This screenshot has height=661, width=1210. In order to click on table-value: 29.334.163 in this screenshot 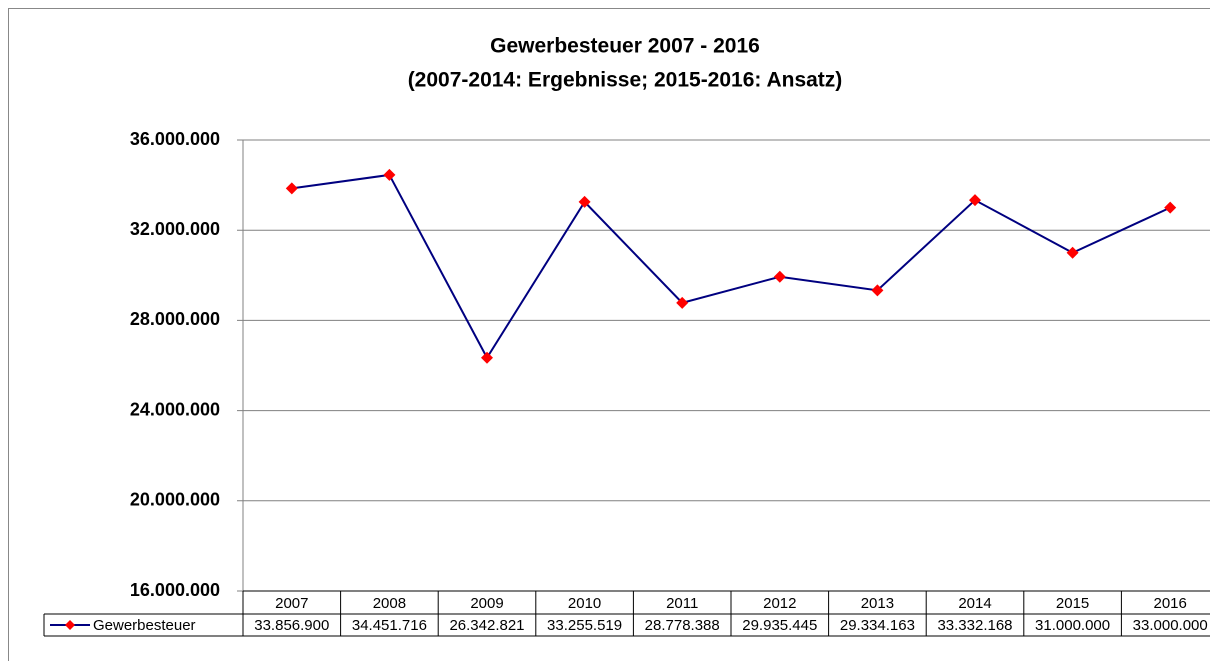, I will do `click(877, 625)`.